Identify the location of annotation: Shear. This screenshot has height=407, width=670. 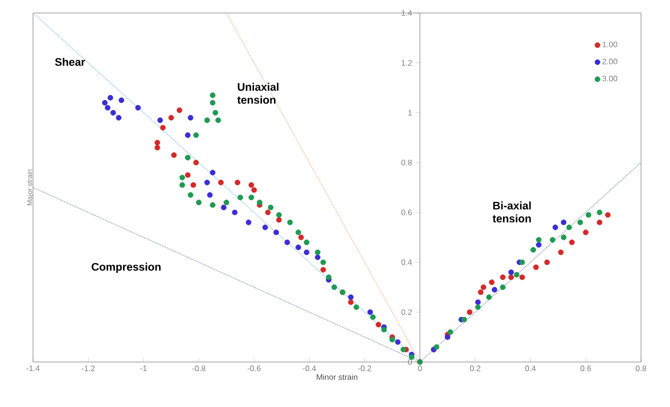
(70, 62).